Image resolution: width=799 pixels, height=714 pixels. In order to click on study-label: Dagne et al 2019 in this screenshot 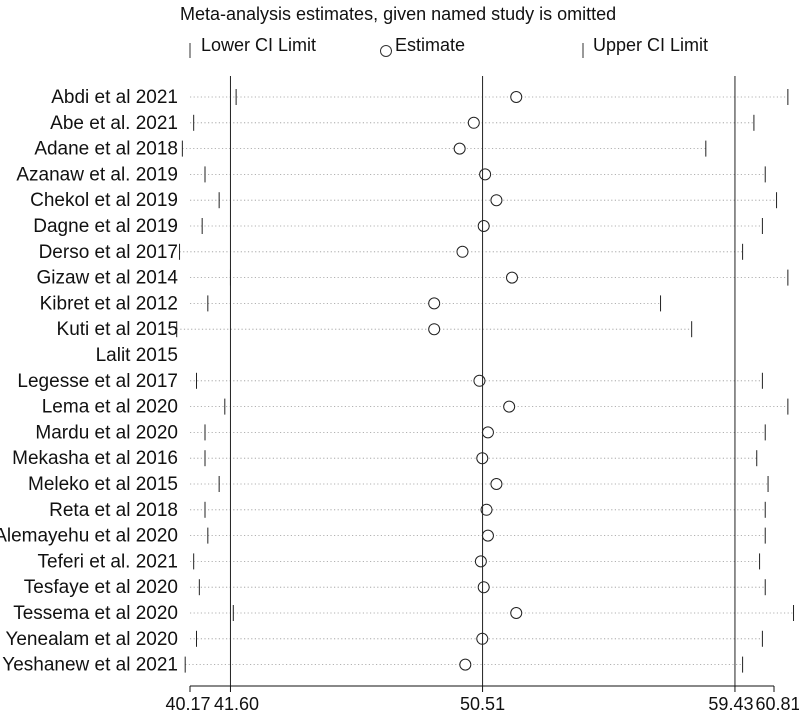, I will do `click(105, 226)`.